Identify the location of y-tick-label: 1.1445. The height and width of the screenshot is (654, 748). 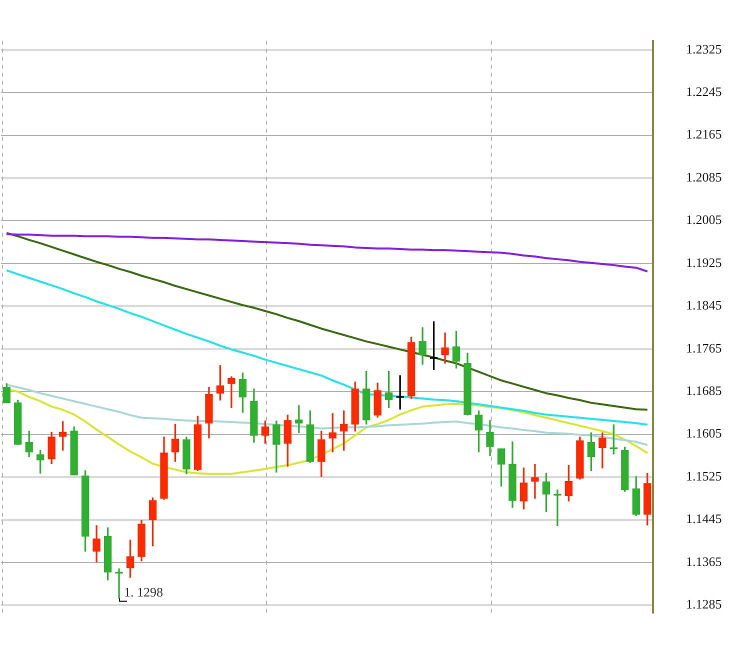
(704, 518).